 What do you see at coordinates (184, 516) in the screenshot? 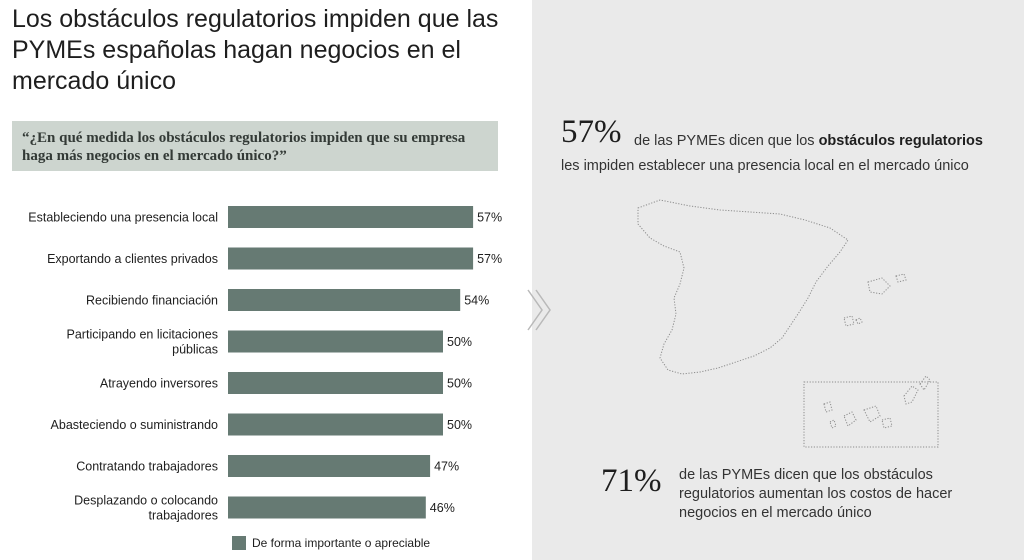
I see `category-label-7-line-1: trabajadores` at bounding box center [184, 516].